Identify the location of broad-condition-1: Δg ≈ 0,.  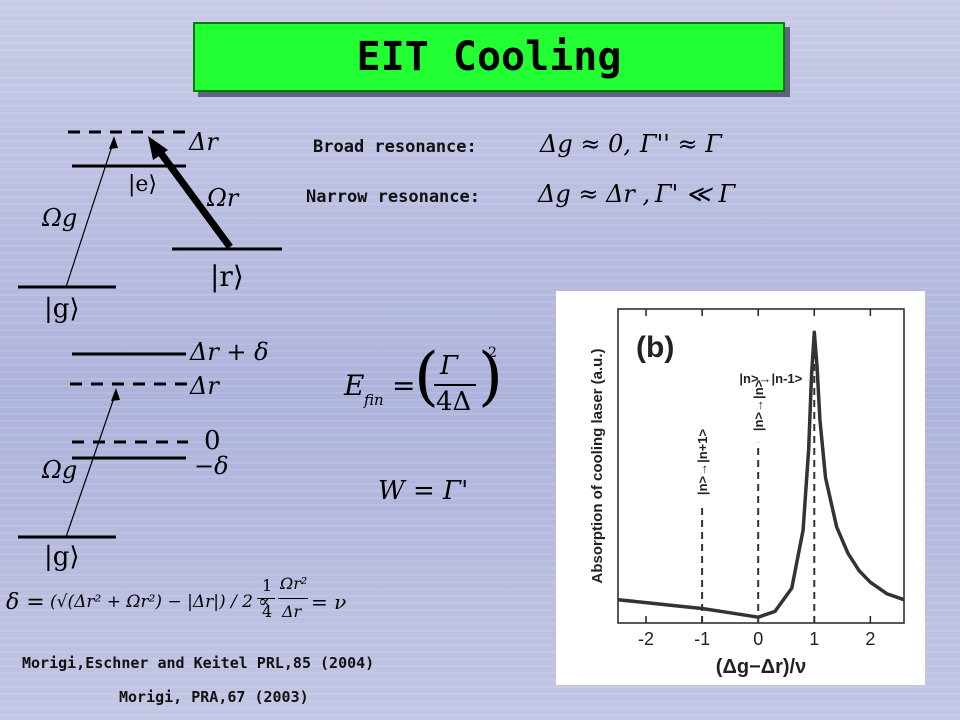
(585, 144).